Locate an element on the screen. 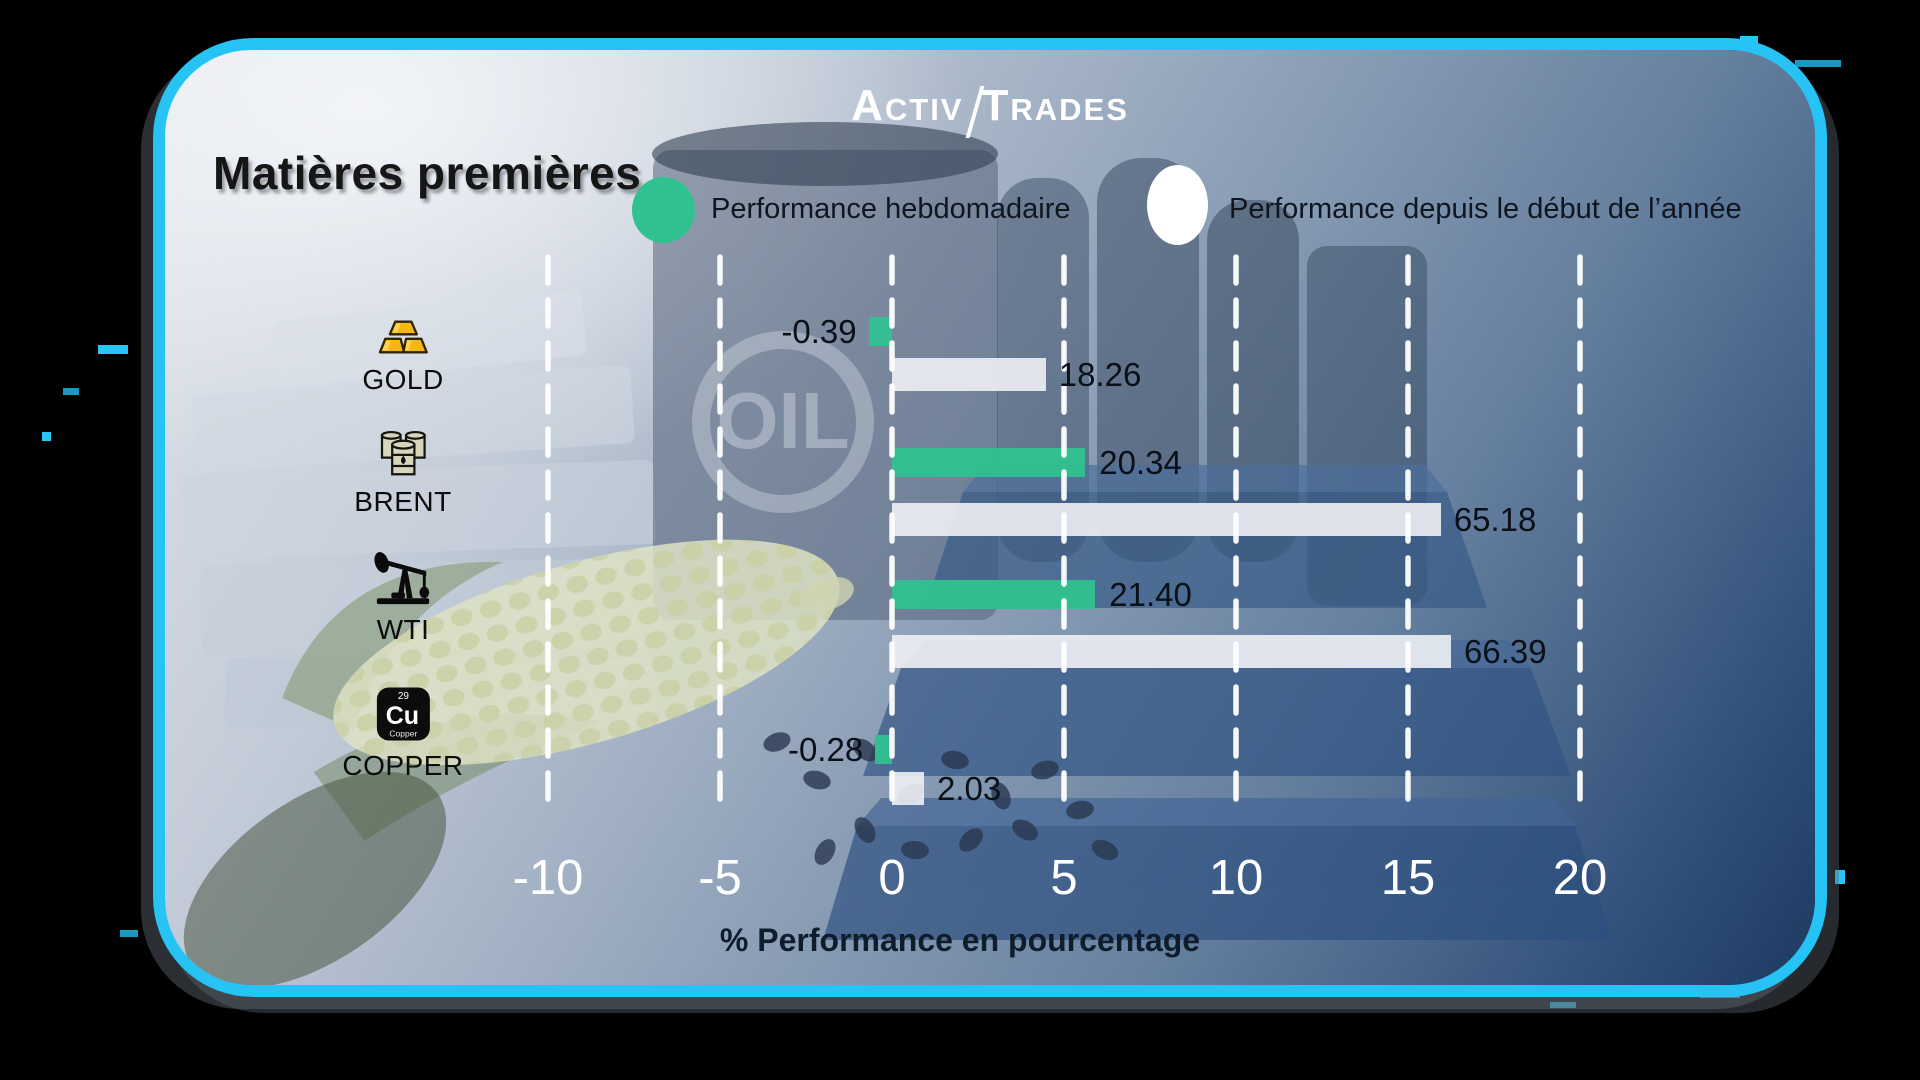 The image size is (1920, 1080). husk-leaf-motif is located at coordinates (315, 878).